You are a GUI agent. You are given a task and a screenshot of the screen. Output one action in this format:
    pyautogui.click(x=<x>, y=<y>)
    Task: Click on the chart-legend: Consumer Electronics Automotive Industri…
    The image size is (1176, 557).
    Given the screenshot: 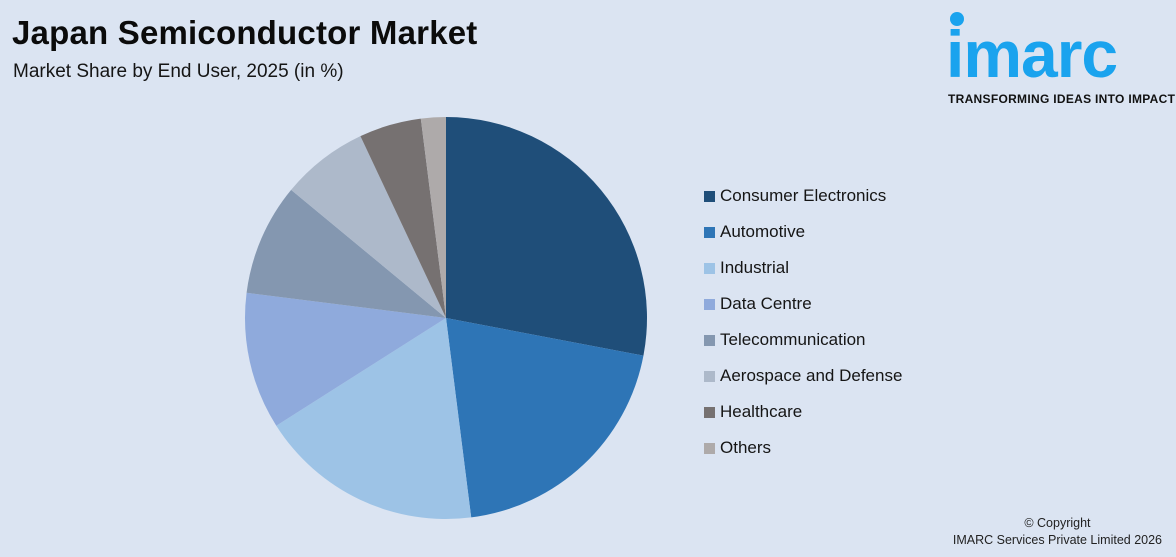 What is the action you would take?
    pyautogui.click(x=803, y=322)
    